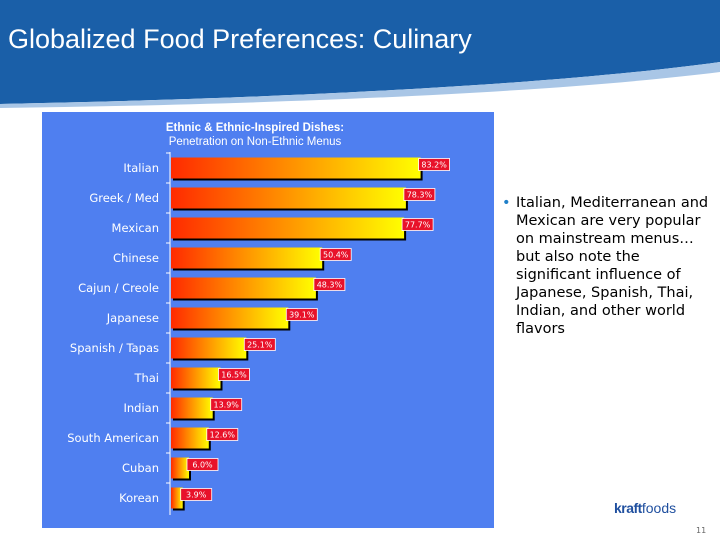 The height and width of the screenshot is (540, 720). What do you see at coordinates (140, 468) in the screenshot?
I see `category-label: Cuban` at bounding box center [140, 468].